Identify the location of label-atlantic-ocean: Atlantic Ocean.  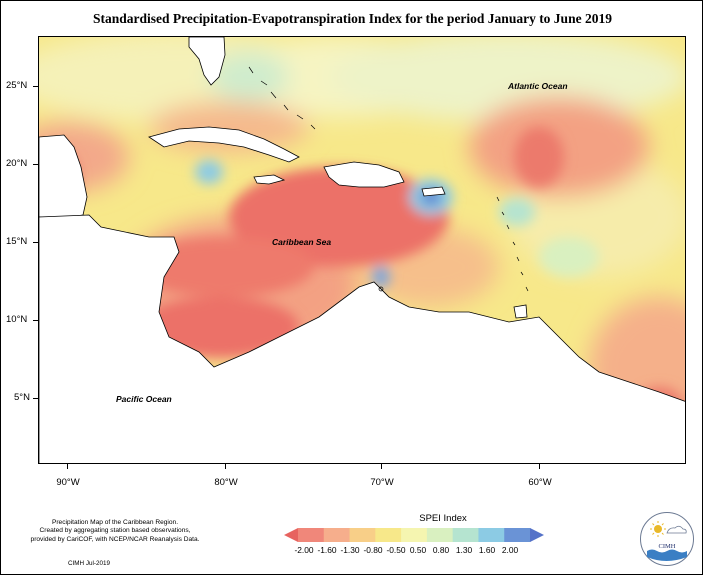
(538, 86).